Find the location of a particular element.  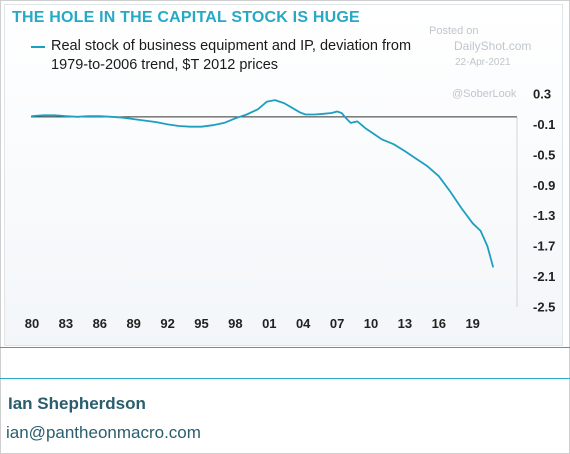

y-tick-label: -0.1 is located at coordinates (544, 124).